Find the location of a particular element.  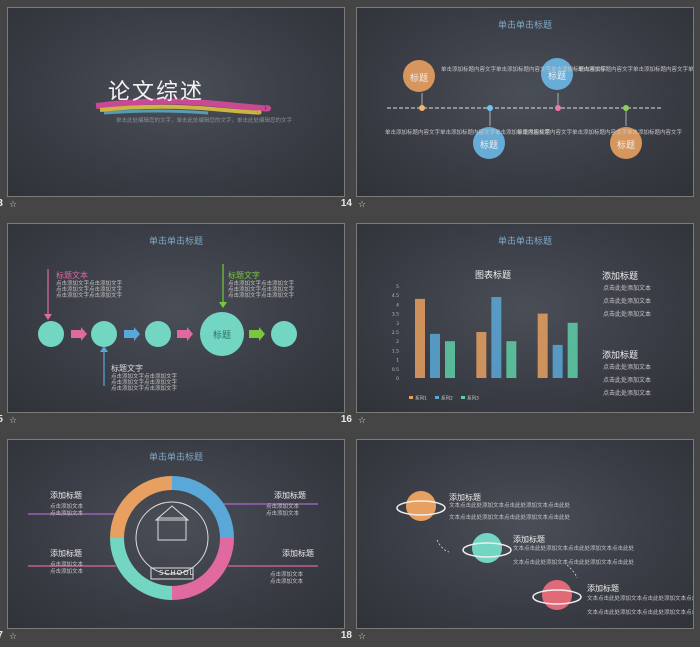

slide-canvas: 论文综述 单击此处编辑您的文字，单击此处编辑您的文字，单击此处编辑您的文字 is located at coordinates (176, 102).